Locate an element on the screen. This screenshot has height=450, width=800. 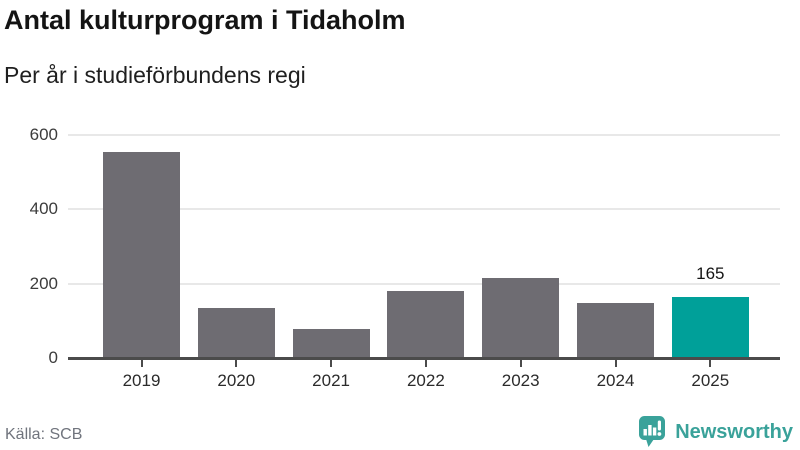
x-tick-label: 2022 is located at coordinates (425, 380).